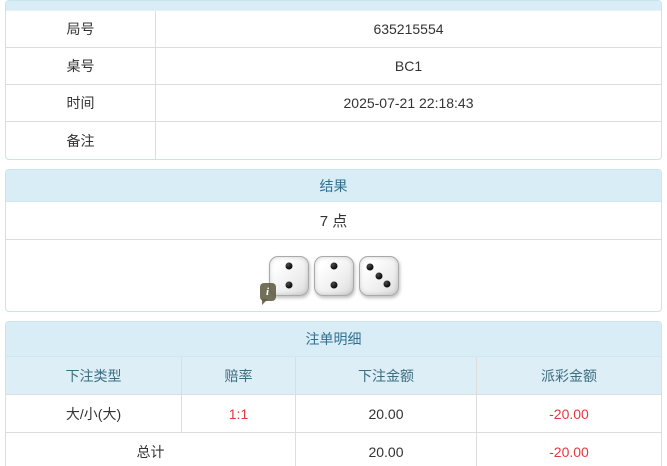 The image size is (667, 466). Describe the element at coordinates (333, 66) in the screenshot. I see `table-id-row: 桌号 BC1` at that location.